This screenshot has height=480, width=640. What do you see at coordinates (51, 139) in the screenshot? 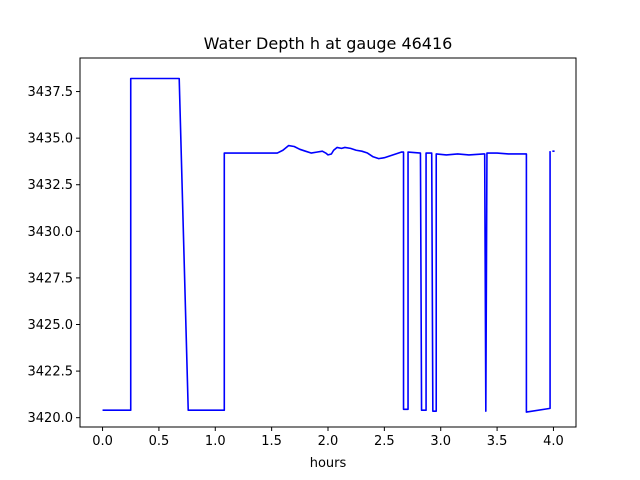
I see `y-tick-label: 3435.0` at bounding box center [51, 139].